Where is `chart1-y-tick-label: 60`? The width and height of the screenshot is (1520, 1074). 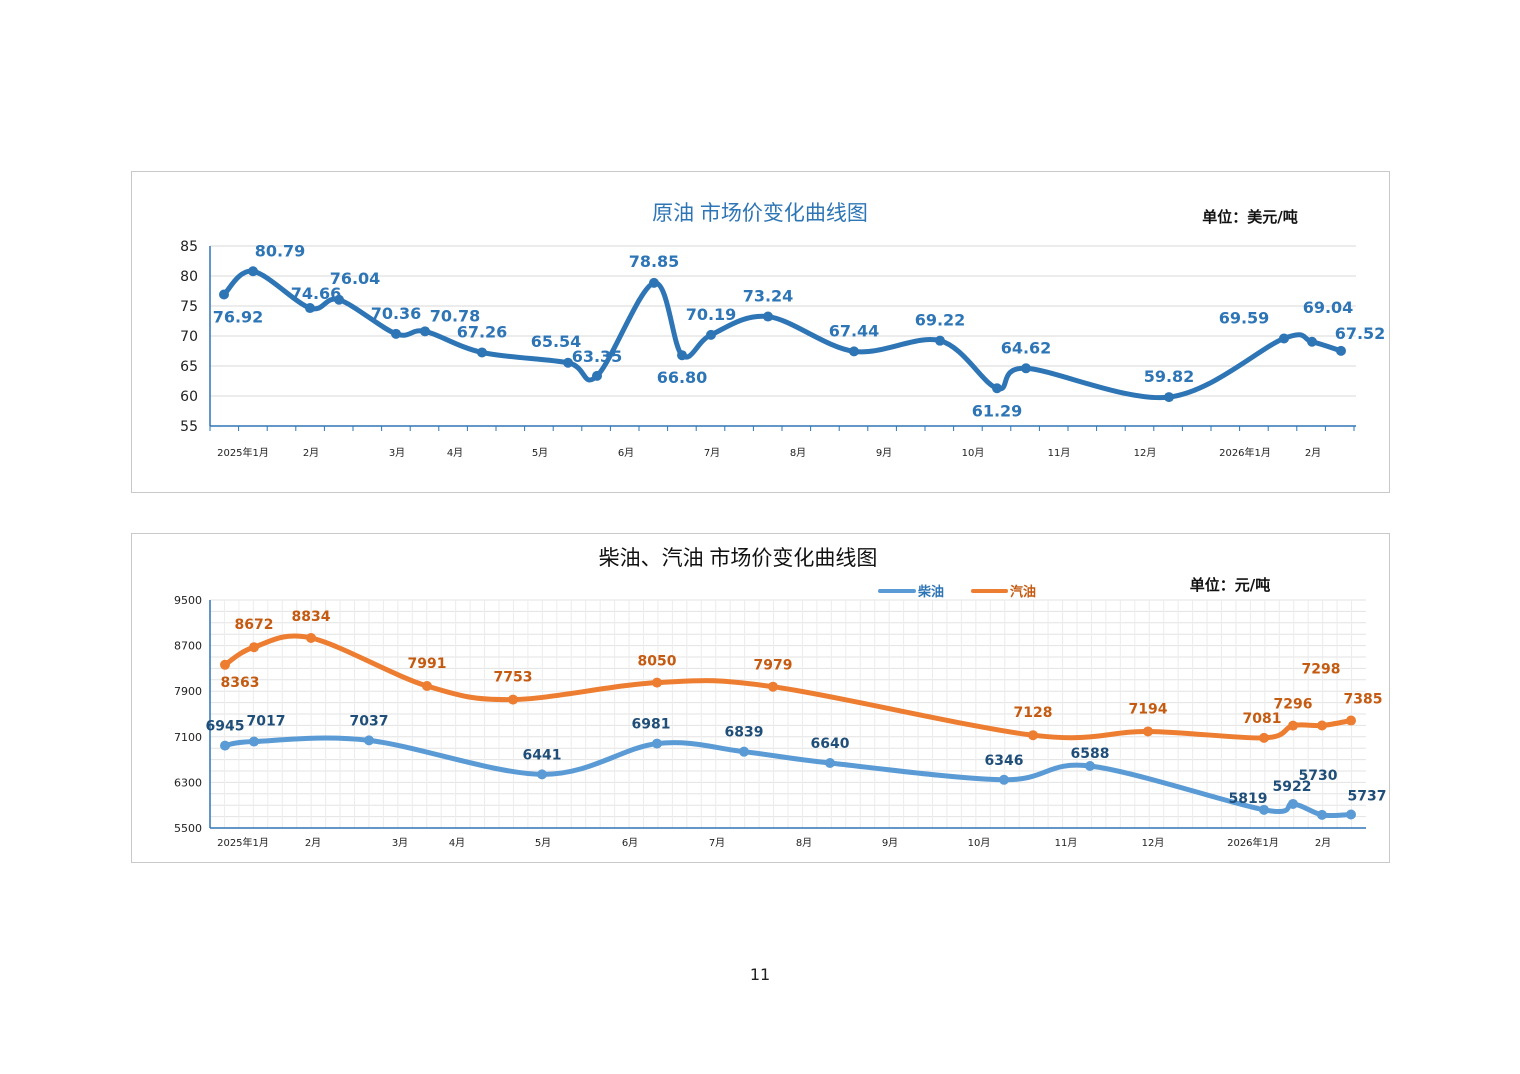
chart1-y-tick-label: 60 is located at coordinates (189, 397).